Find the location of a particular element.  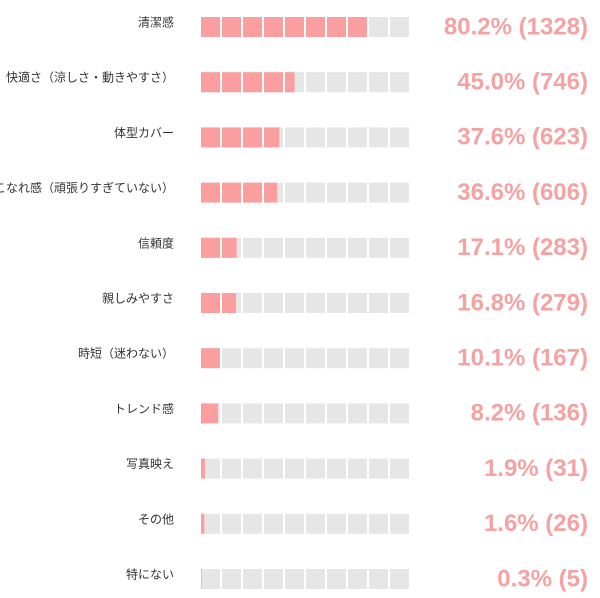

category-label: トレンド感 is located at coordinates (144, 408).